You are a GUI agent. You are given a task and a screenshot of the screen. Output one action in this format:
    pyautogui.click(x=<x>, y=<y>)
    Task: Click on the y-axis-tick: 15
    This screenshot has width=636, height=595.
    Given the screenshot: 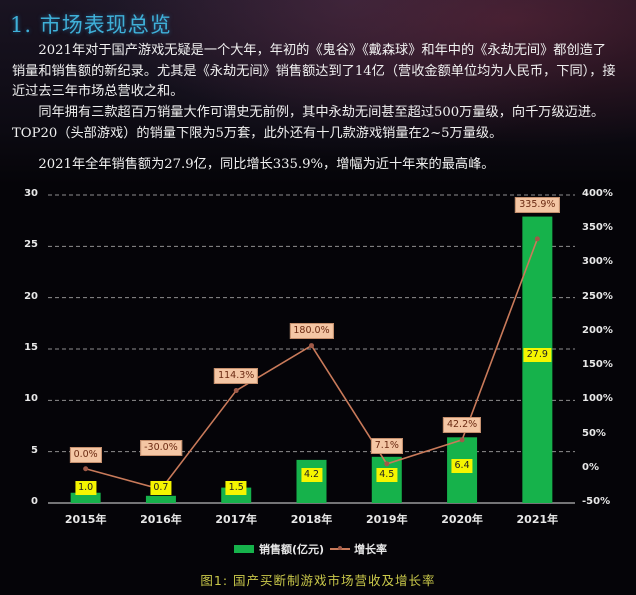 What is the action you would take?
    pyautogui.click(x=31, y=347)
    